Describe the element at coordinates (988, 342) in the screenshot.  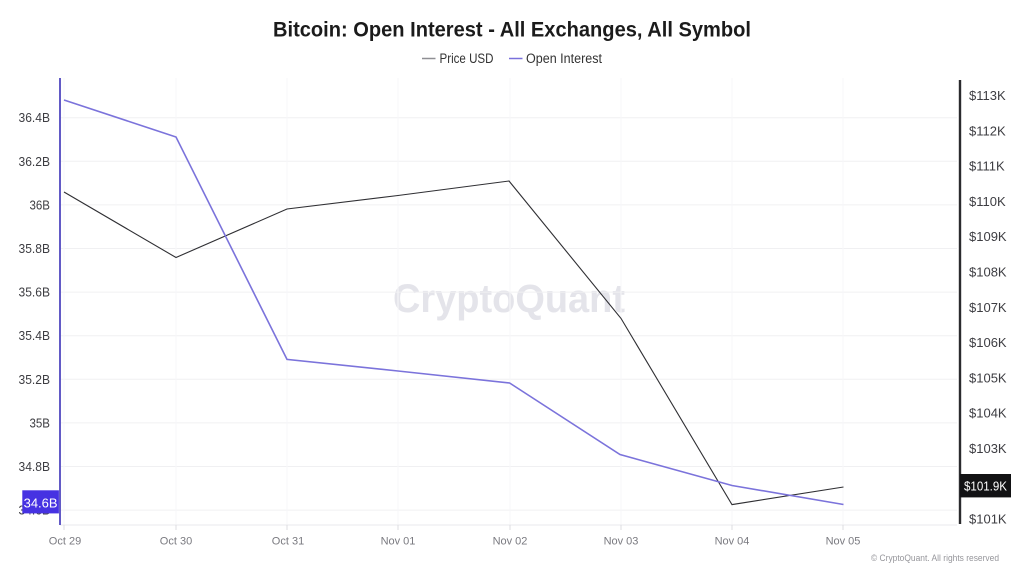
I see `svg-text: $106K` at that location.